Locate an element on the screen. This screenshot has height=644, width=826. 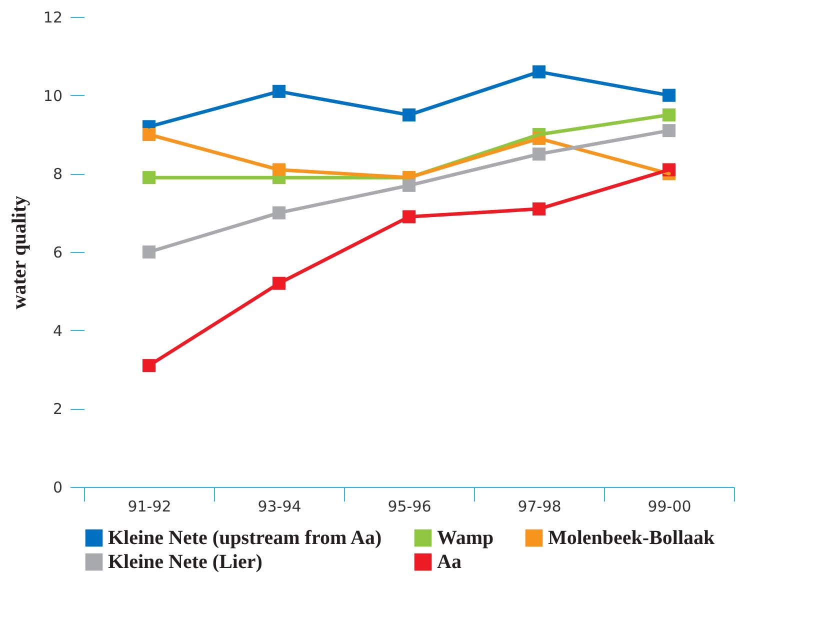
legend-label: Molenbeek-Bollaak is located at coordinates (632, 538).